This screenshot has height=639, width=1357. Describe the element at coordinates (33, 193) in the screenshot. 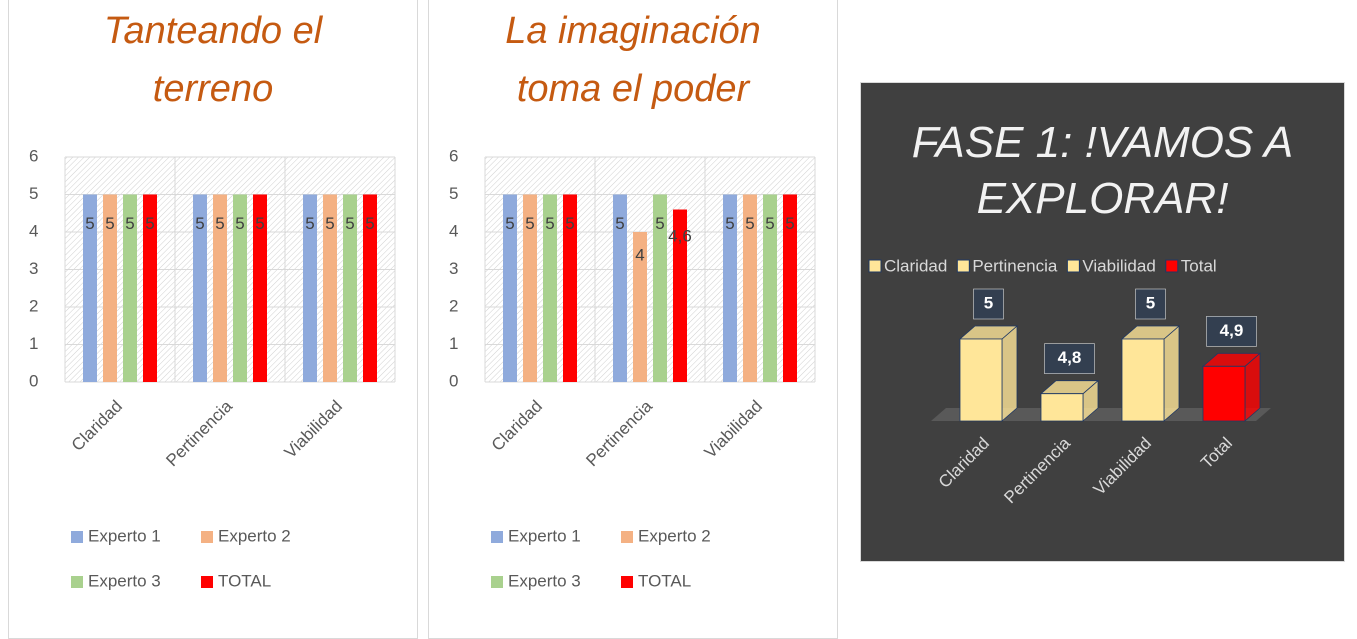

I see `y-tick-label: 5` at that location.